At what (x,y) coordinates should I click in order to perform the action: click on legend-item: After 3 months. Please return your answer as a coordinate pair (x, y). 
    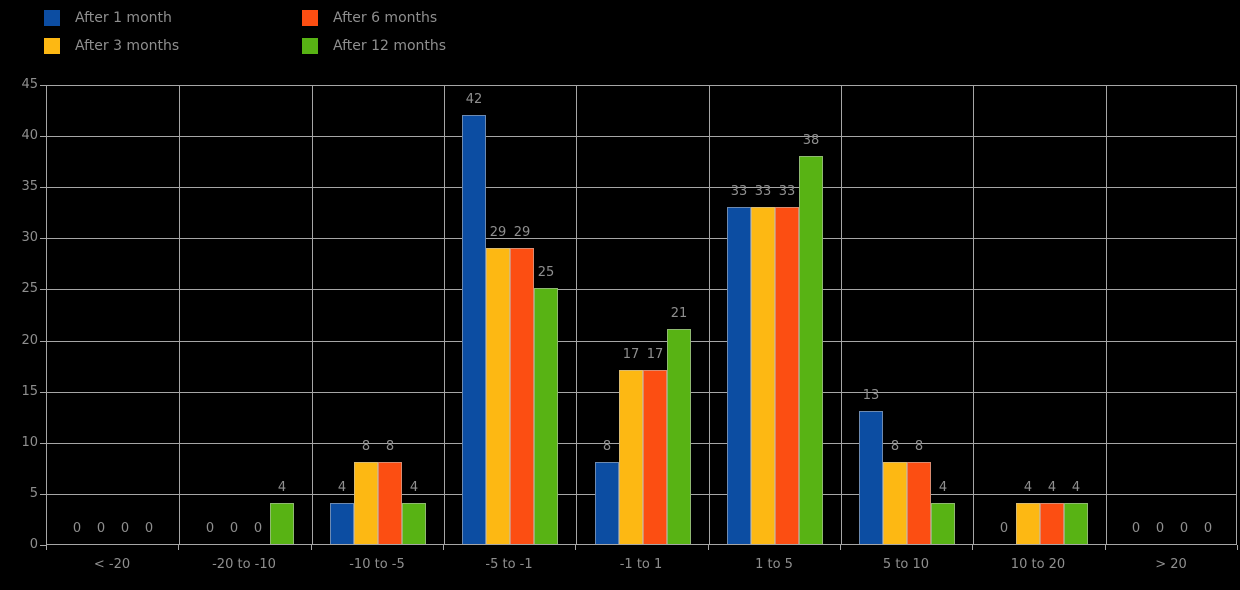
    Looking at the image, I should click on (173, 46).